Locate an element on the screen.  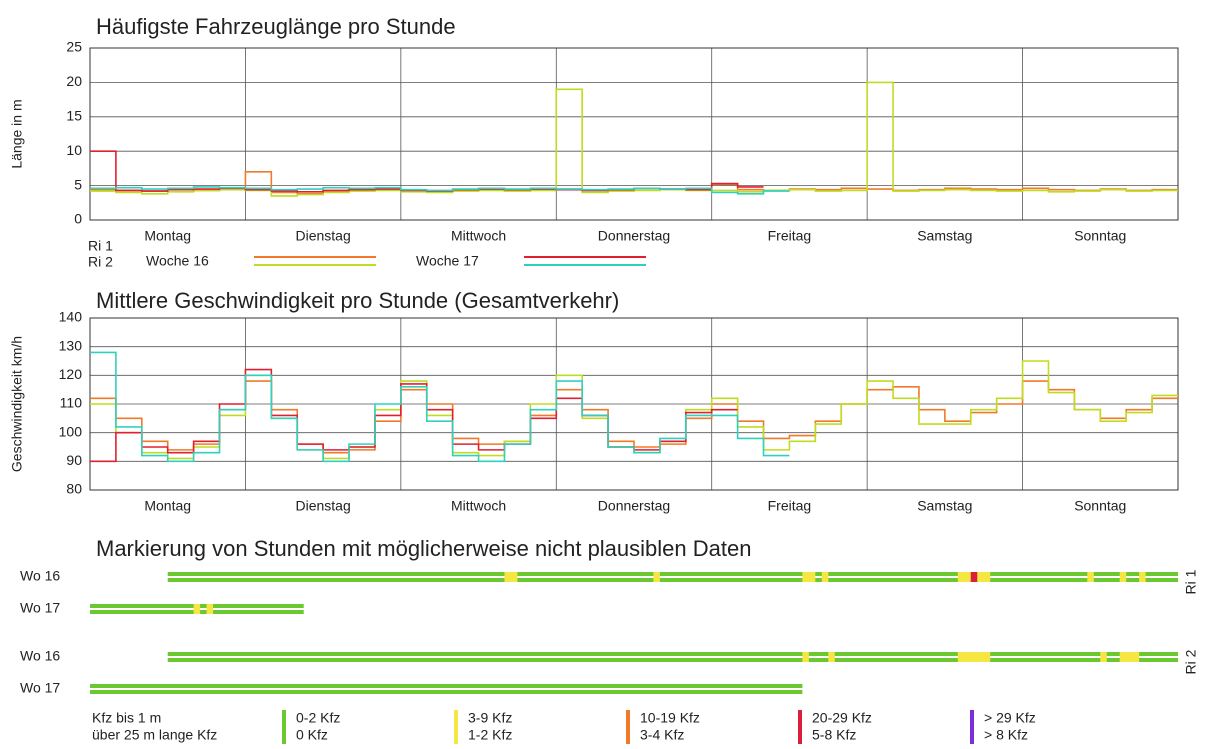
legend-label: Kfz bis 1 m is located at coordinates (126, 718).